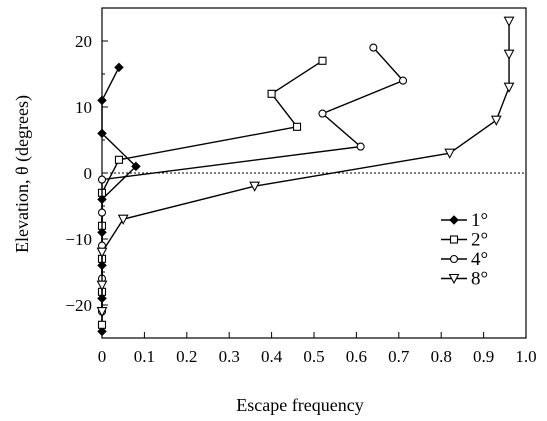  What do you see at coordinates (78, 305) in the screenshot?
I see `y-tick-label: −20` at bounding box center [78, 305].